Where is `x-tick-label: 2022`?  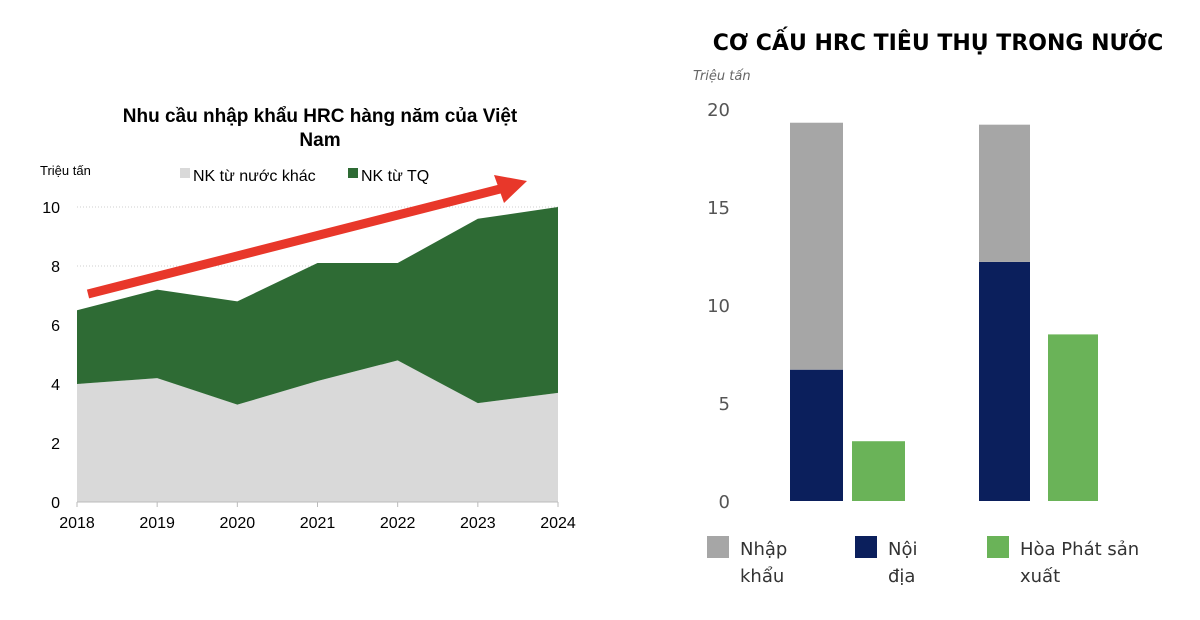
x-tick-label: 2022 is located at coordinates (398, 523).